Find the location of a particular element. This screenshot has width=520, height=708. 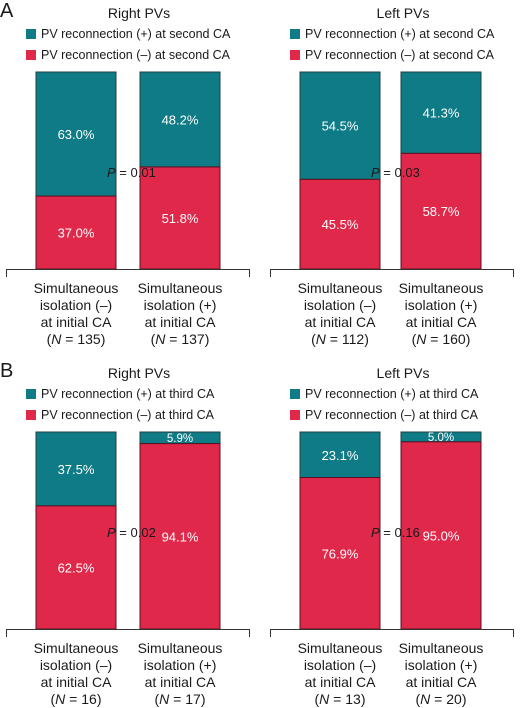

sample-size: 17 is located at coordinates (193, 699).